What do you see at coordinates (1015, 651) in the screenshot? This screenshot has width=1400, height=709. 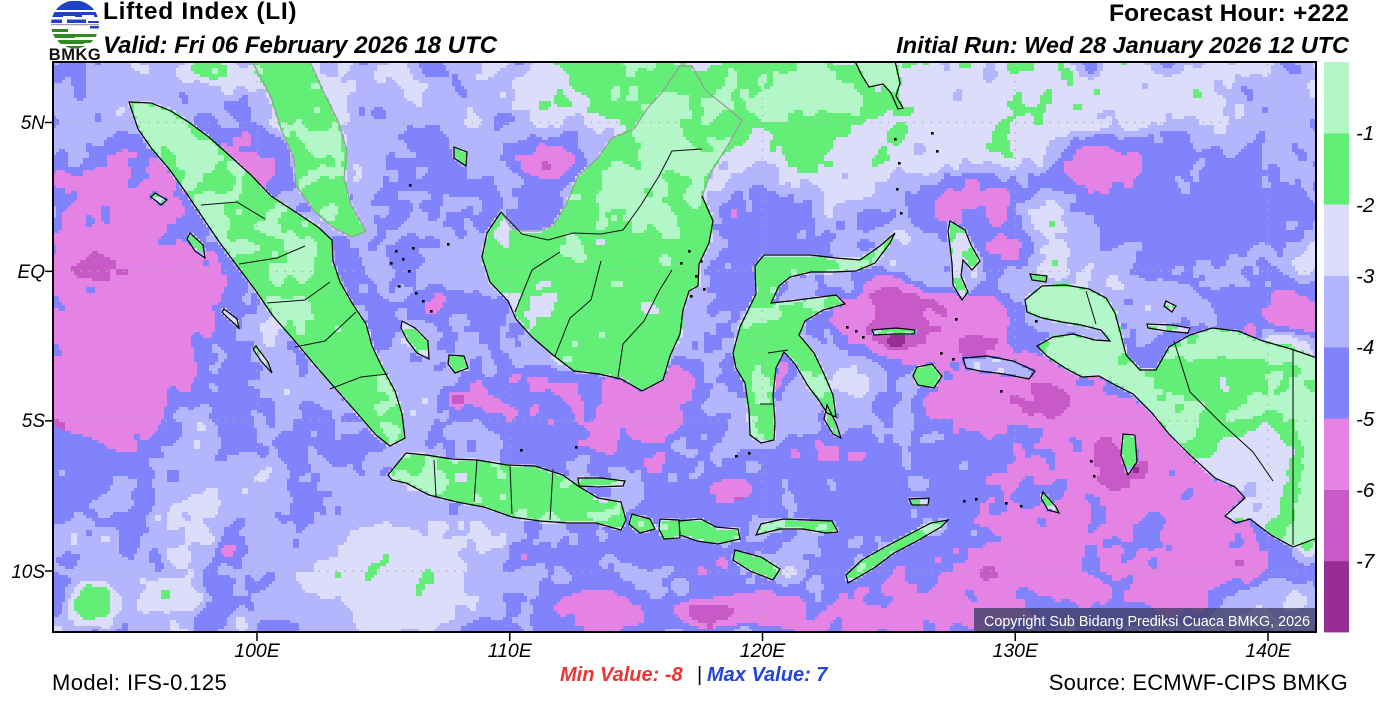 I see `svg-text: 130E` at bounding box center [1015, 651].